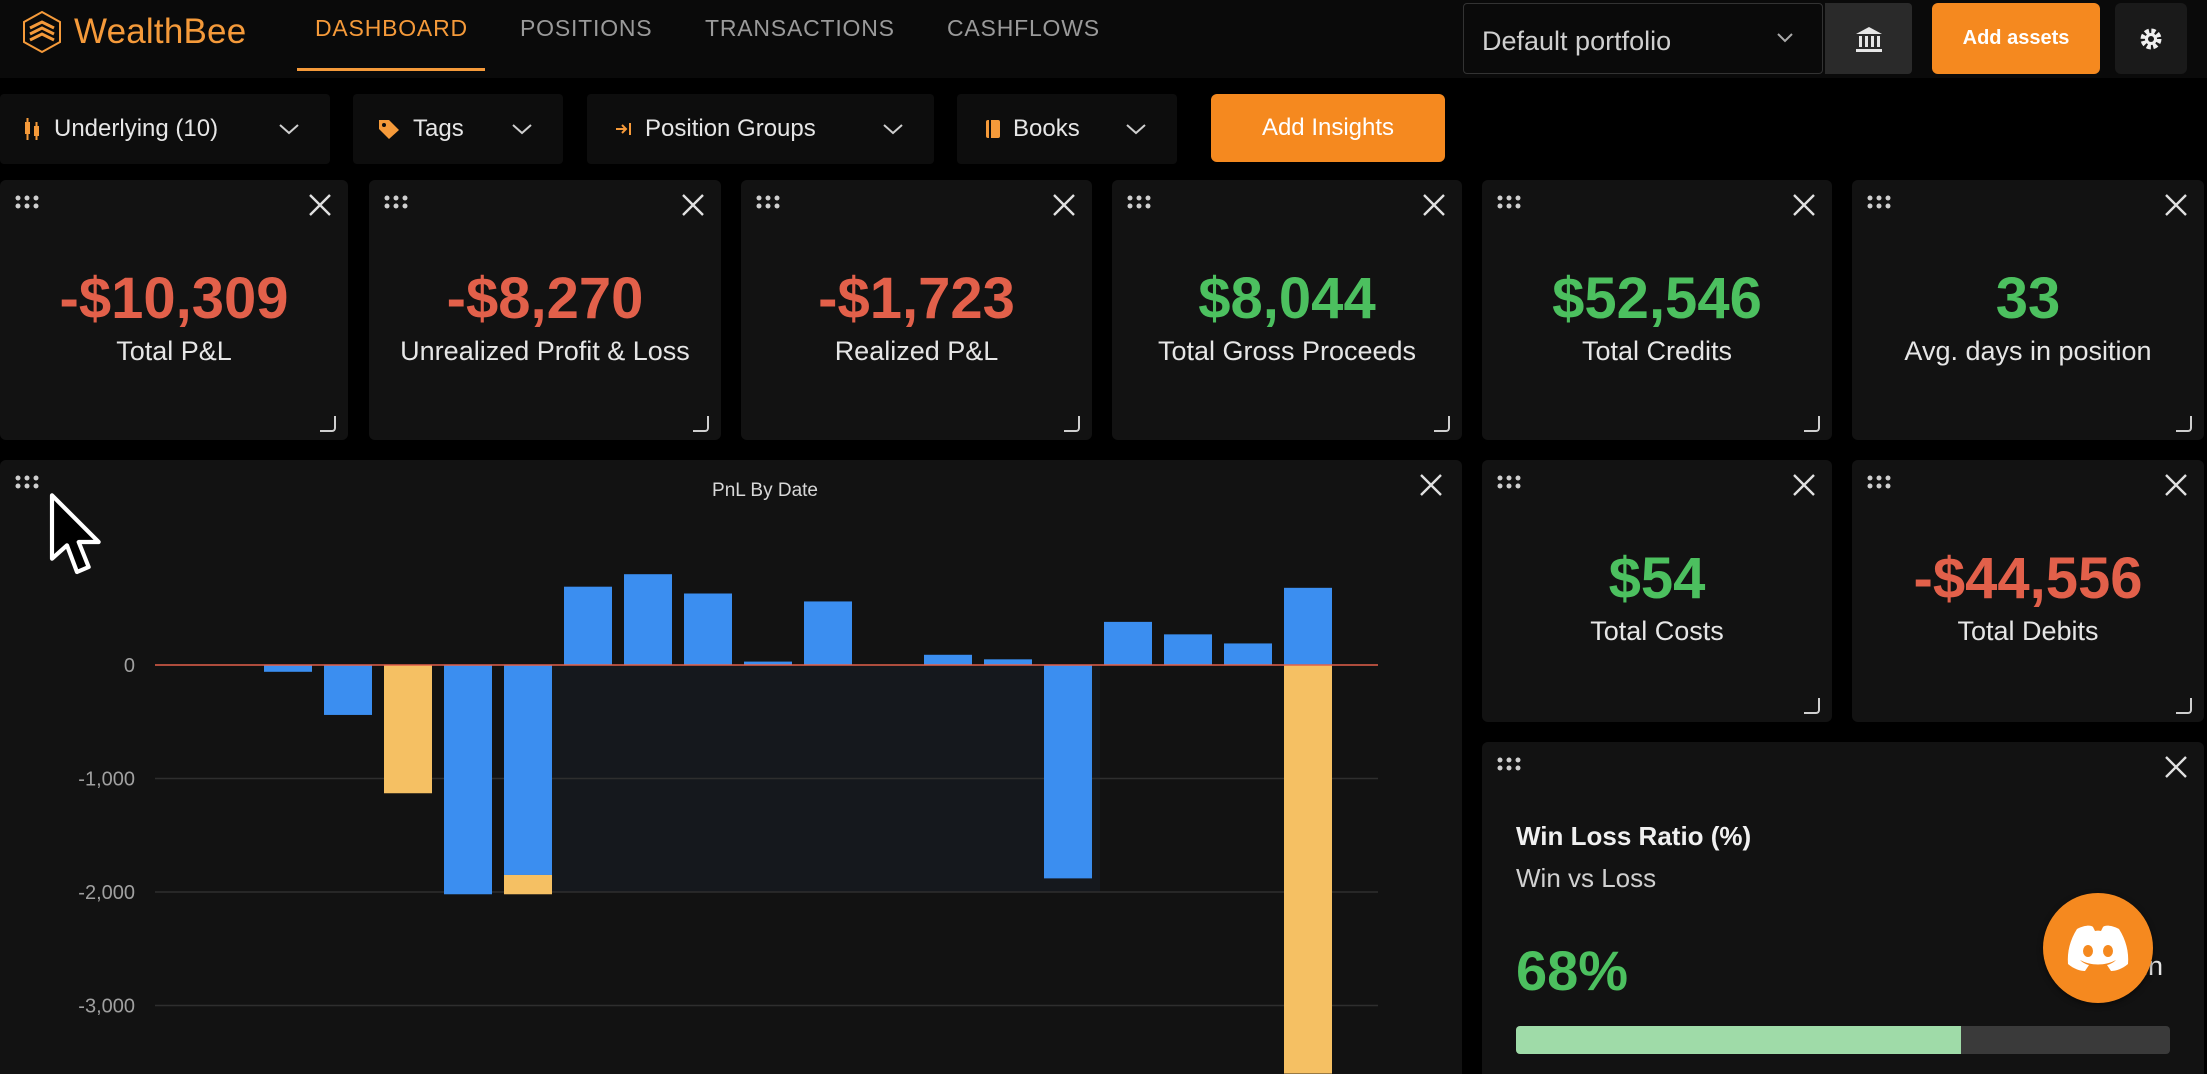 This screenshot has height=1074, width=2207. Describe the element at coordinates (1572, 970) in the screenshot. I see `win-percentage: 68%` at that location.